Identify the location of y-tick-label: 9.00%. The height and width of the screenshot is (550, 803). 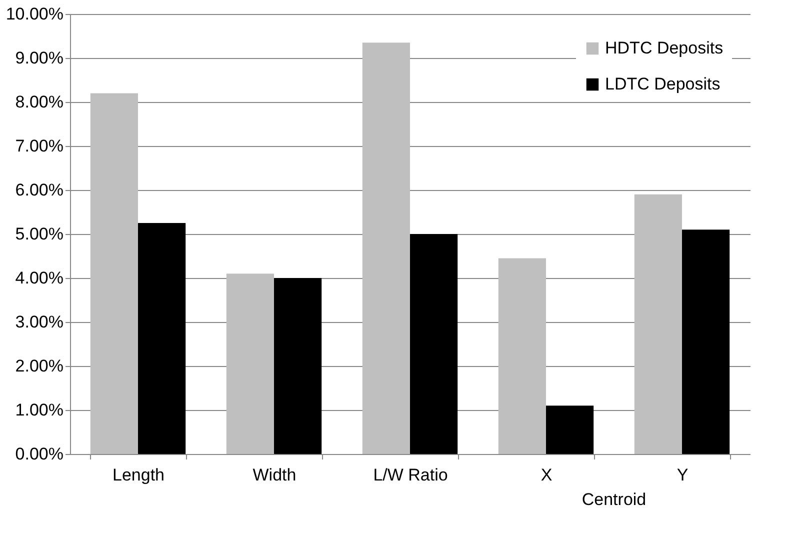
(39, 58).